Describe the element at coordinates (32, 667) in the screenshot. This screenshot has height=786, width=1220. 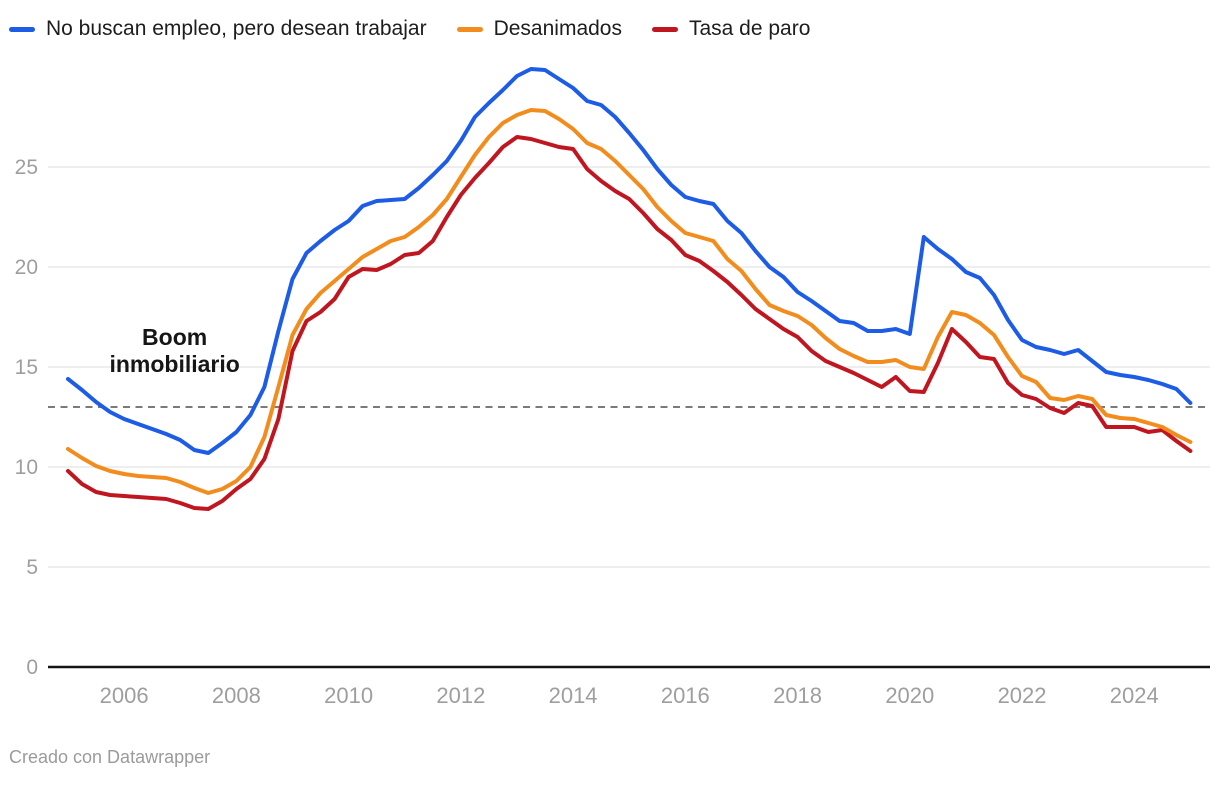
I see `y-tick-label-0: 0` at that location.